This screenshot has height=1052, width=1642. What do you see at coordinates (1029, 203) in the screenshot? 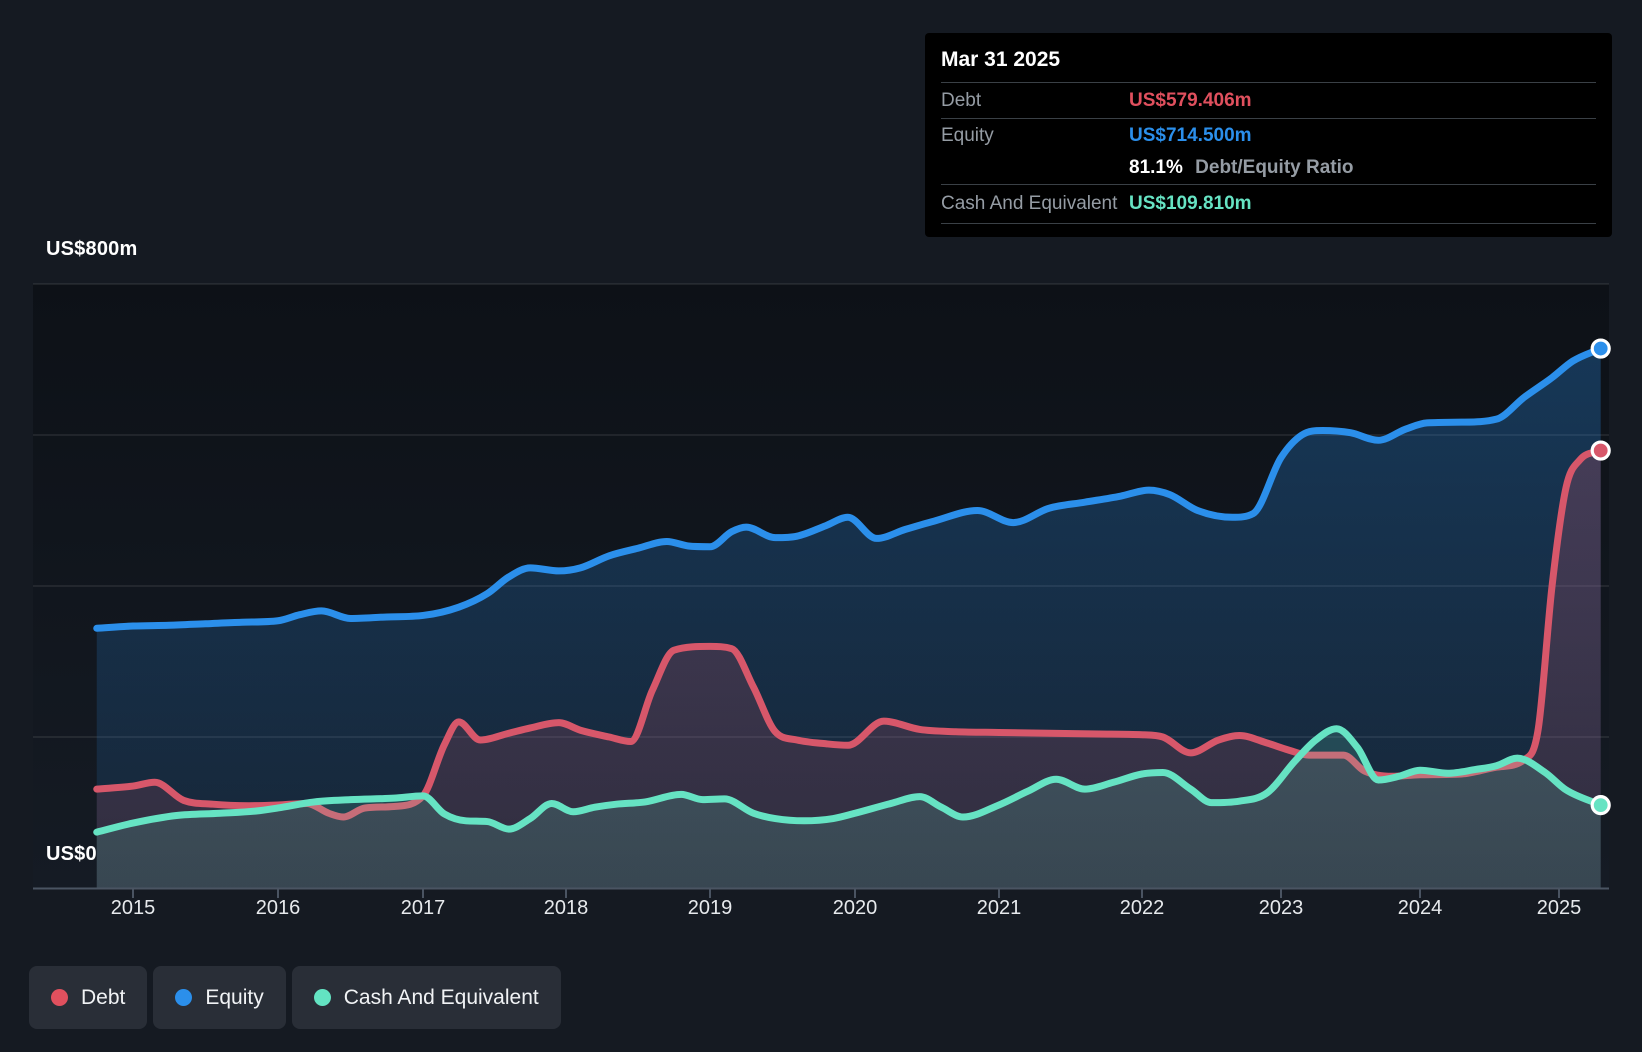
I see `tooltip-cash-label: Cash And Equivalent` at bounding box center [1029, 203].